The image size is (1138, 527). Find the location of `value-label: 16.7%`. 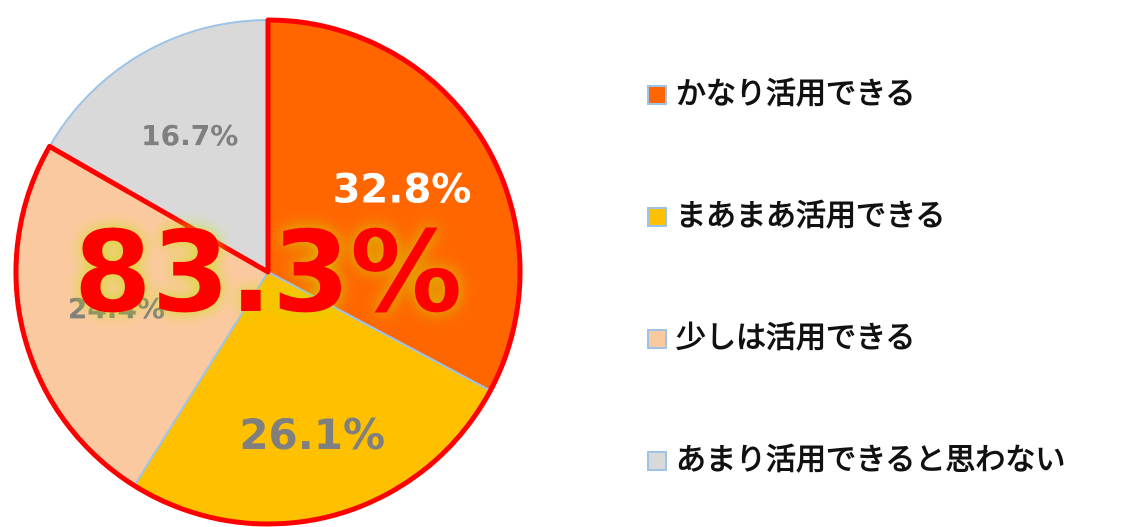

value-label: 16.7% is located at coordinates (189, 135).